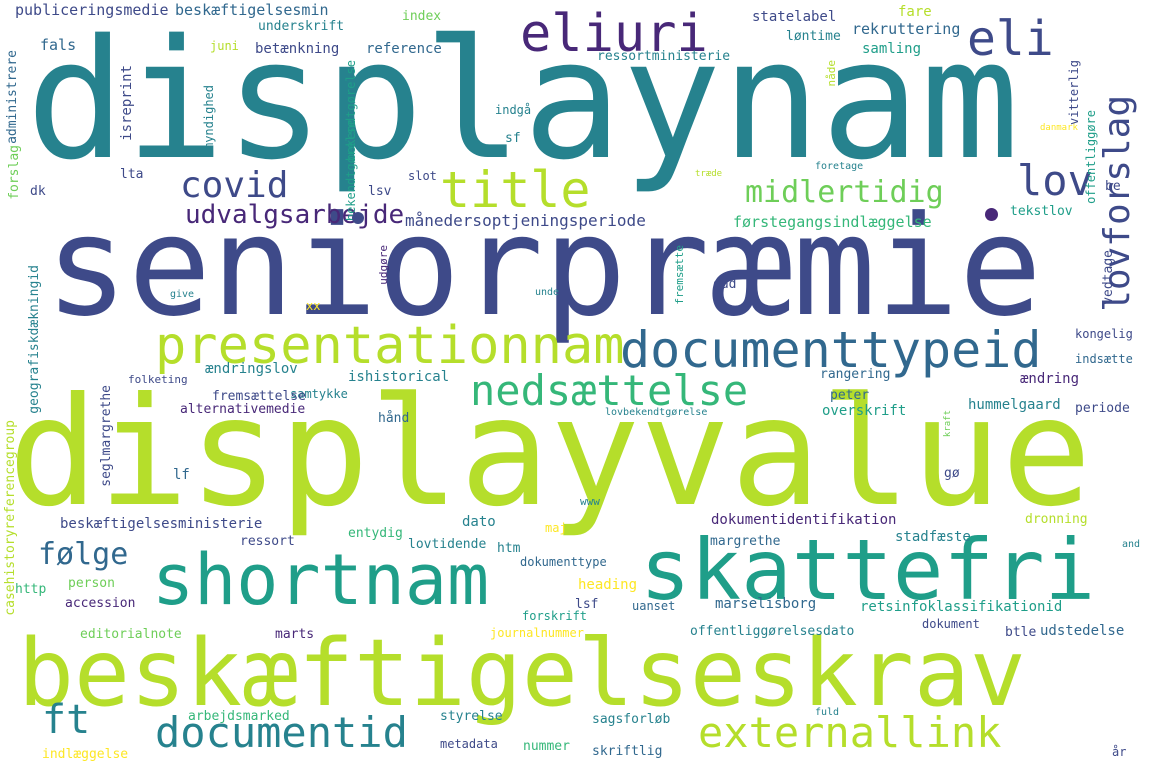 The width and height of the screenshot is (1155, 770). Describe the element at coordinates (1055, 180) in the screenshot. I see `word-lov: lov` at that location.